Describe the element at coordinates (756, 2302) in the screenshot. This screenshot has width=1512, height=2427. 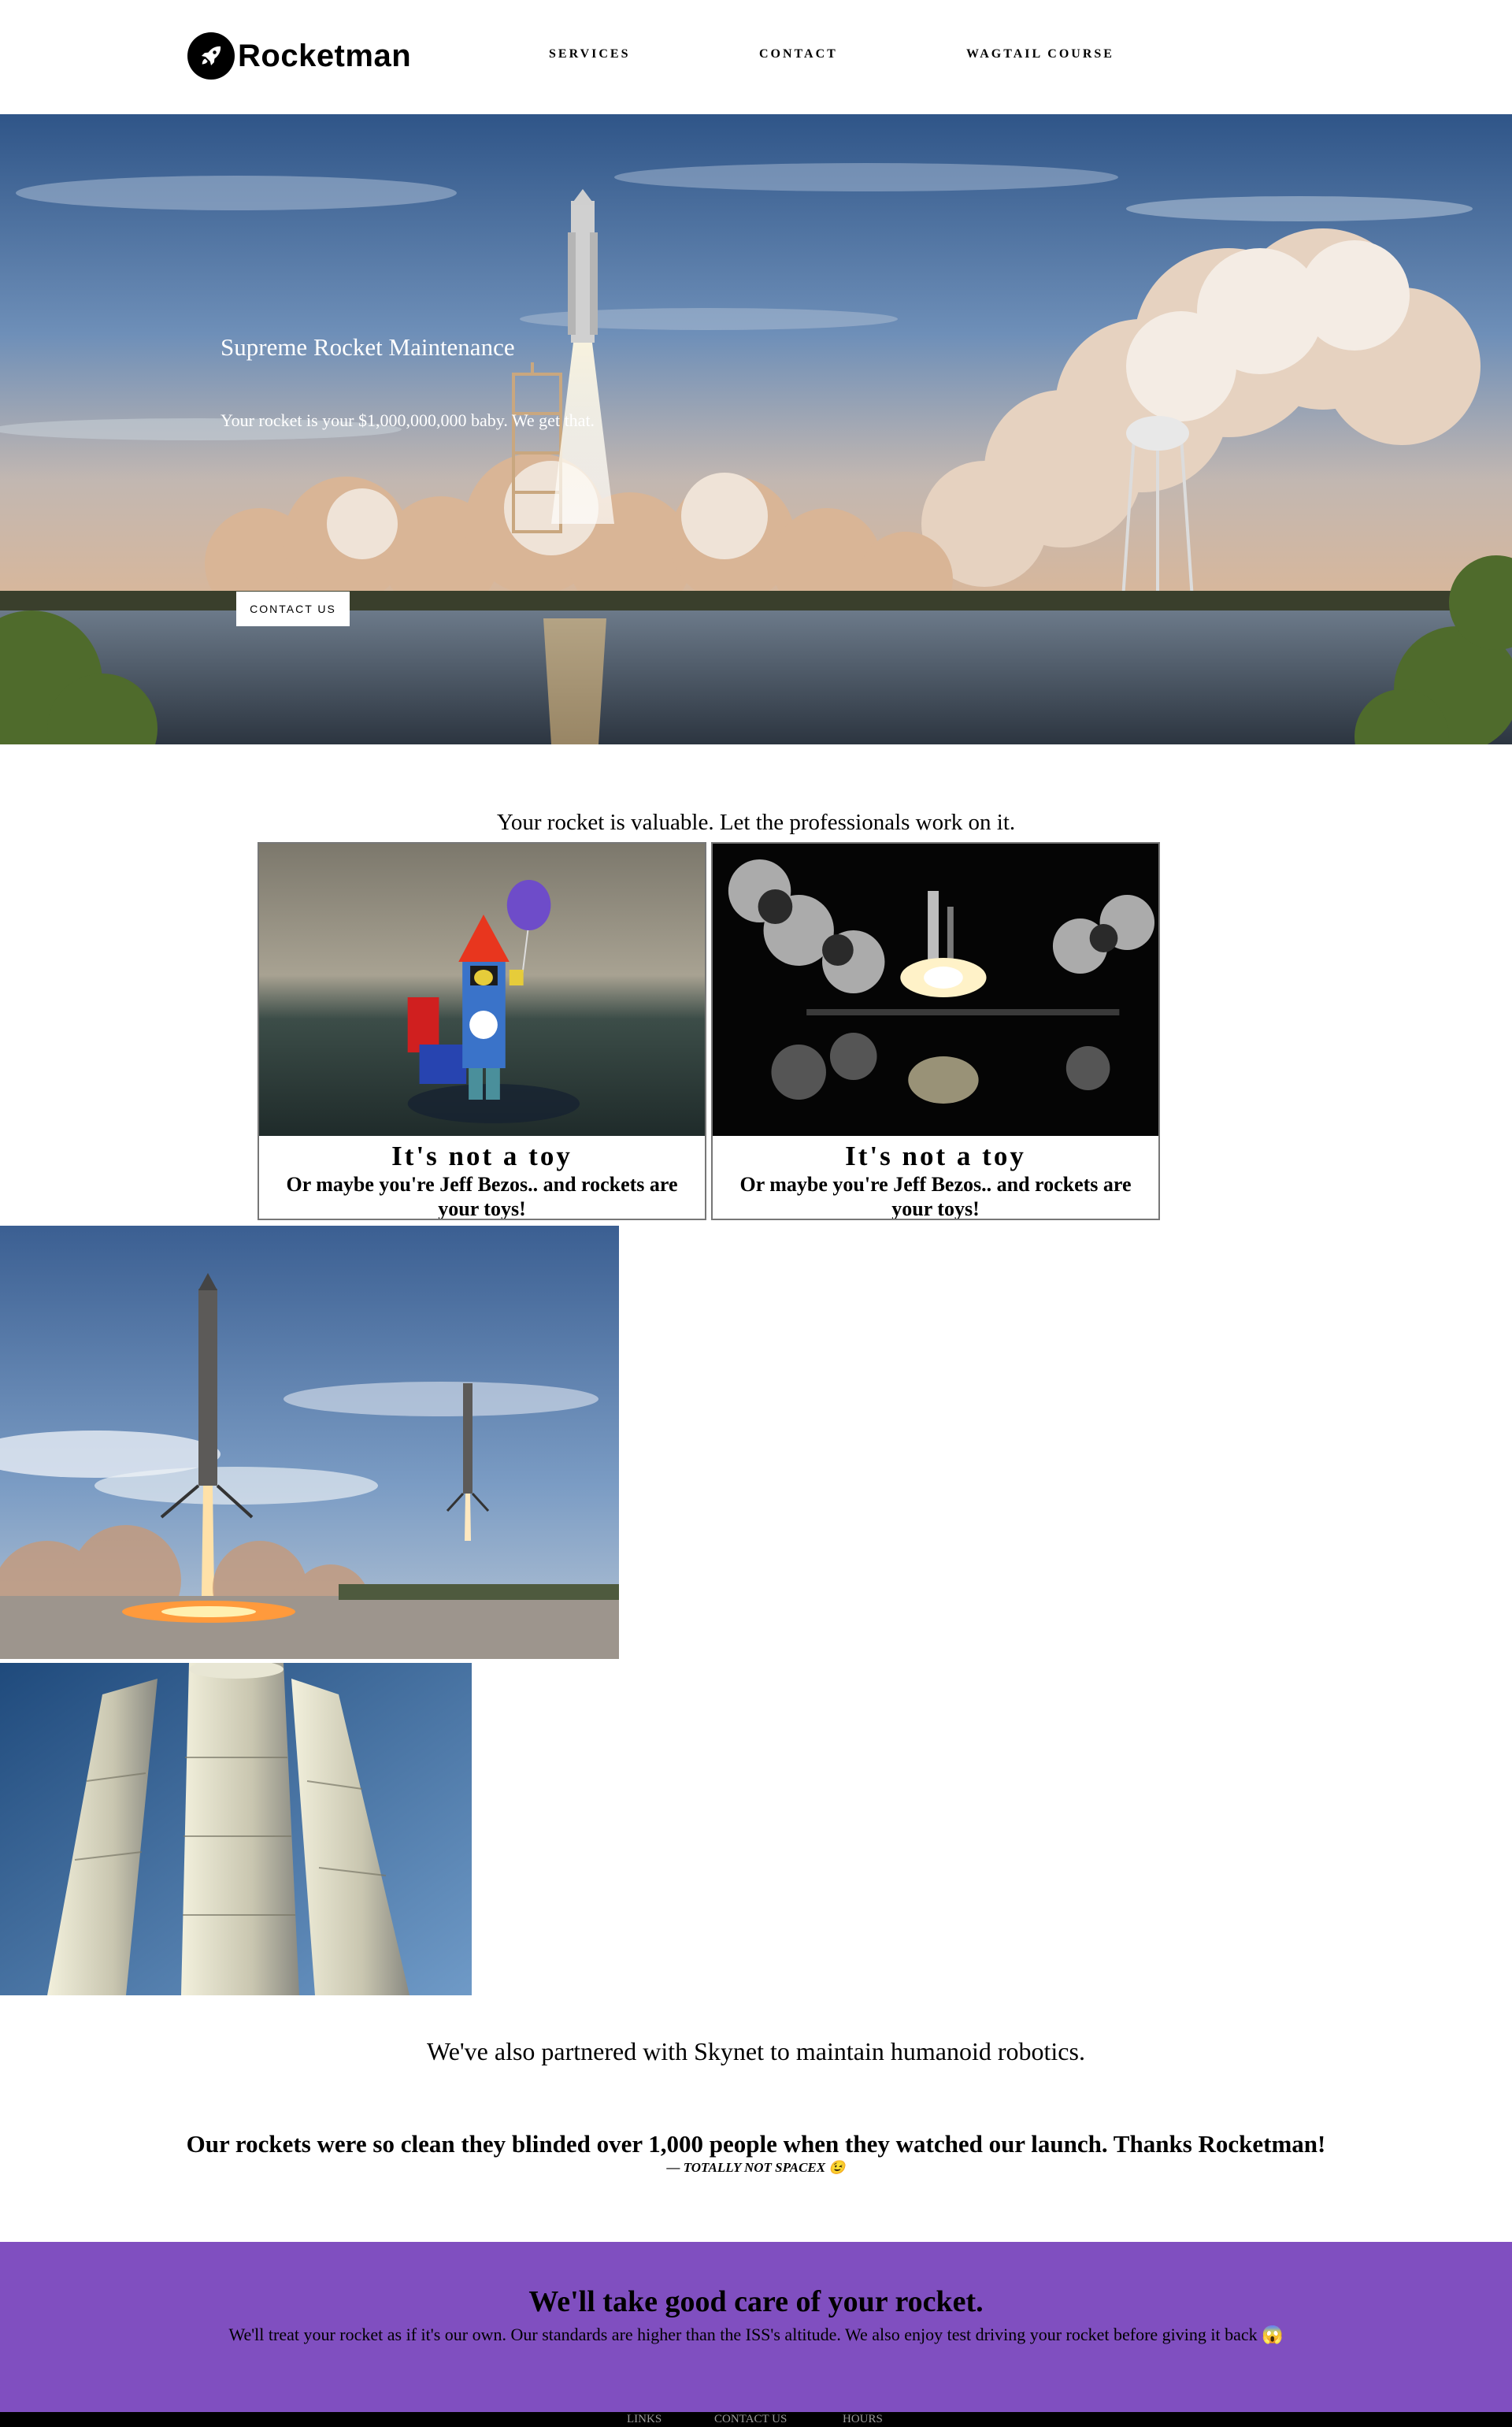
I see `cta-title: We'll take good care of your rocket.` at that location.